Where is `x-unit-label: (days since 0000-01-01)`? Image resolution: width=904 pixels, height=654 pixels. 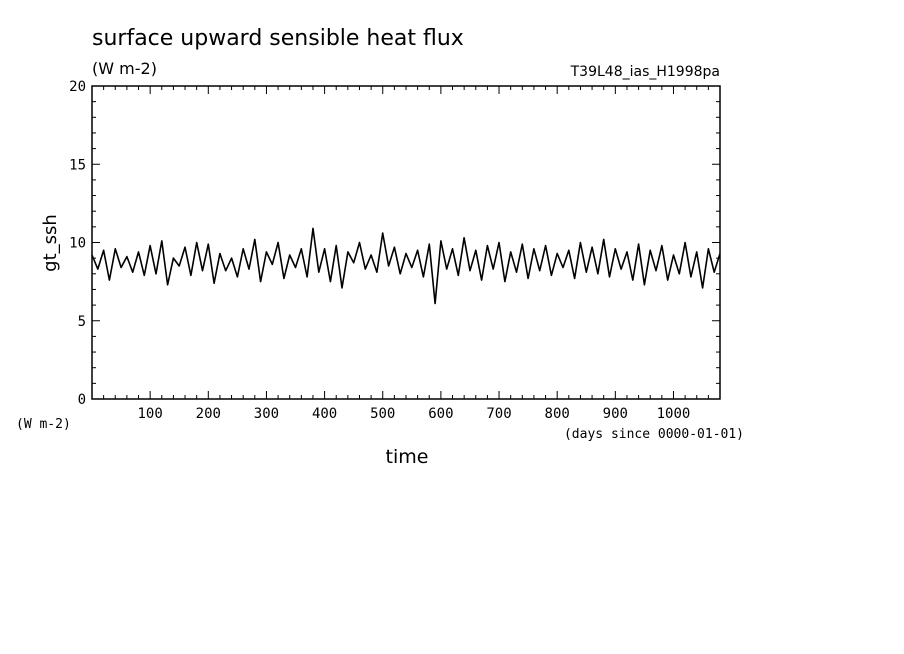
x-unit-label: (days since 0000-01-01) is located at coordinates (654, 434).